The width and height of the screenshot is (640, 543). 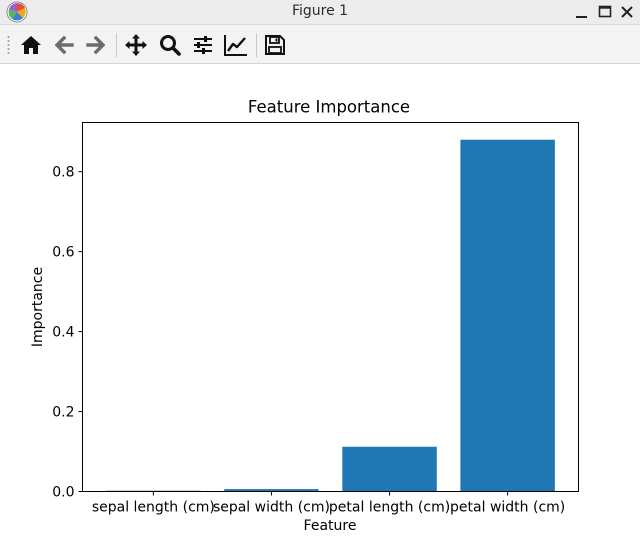 I want to click on x-tick-label: petal width (cm), so click(x=507, y=508).